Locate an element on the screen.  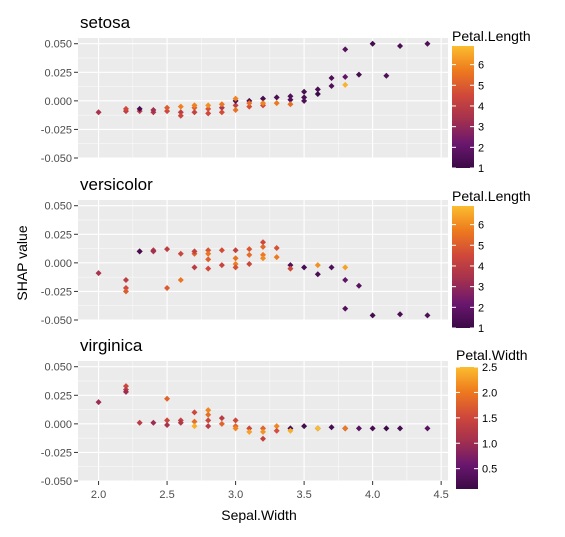
legend-tick-label: 5 is located at coordinates (481, 246).